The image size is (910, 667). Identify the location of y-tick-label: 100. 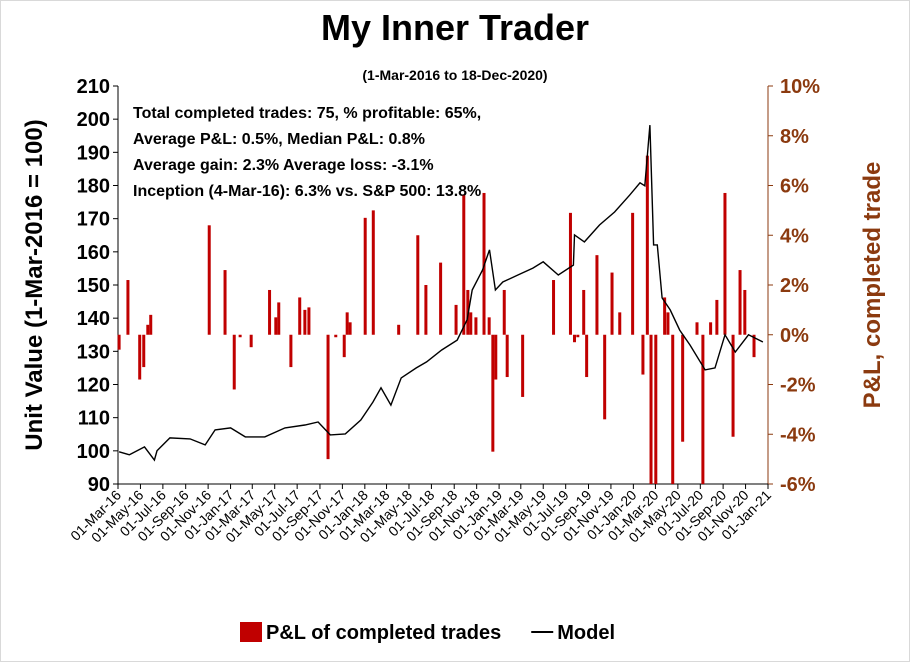
(93, 452).